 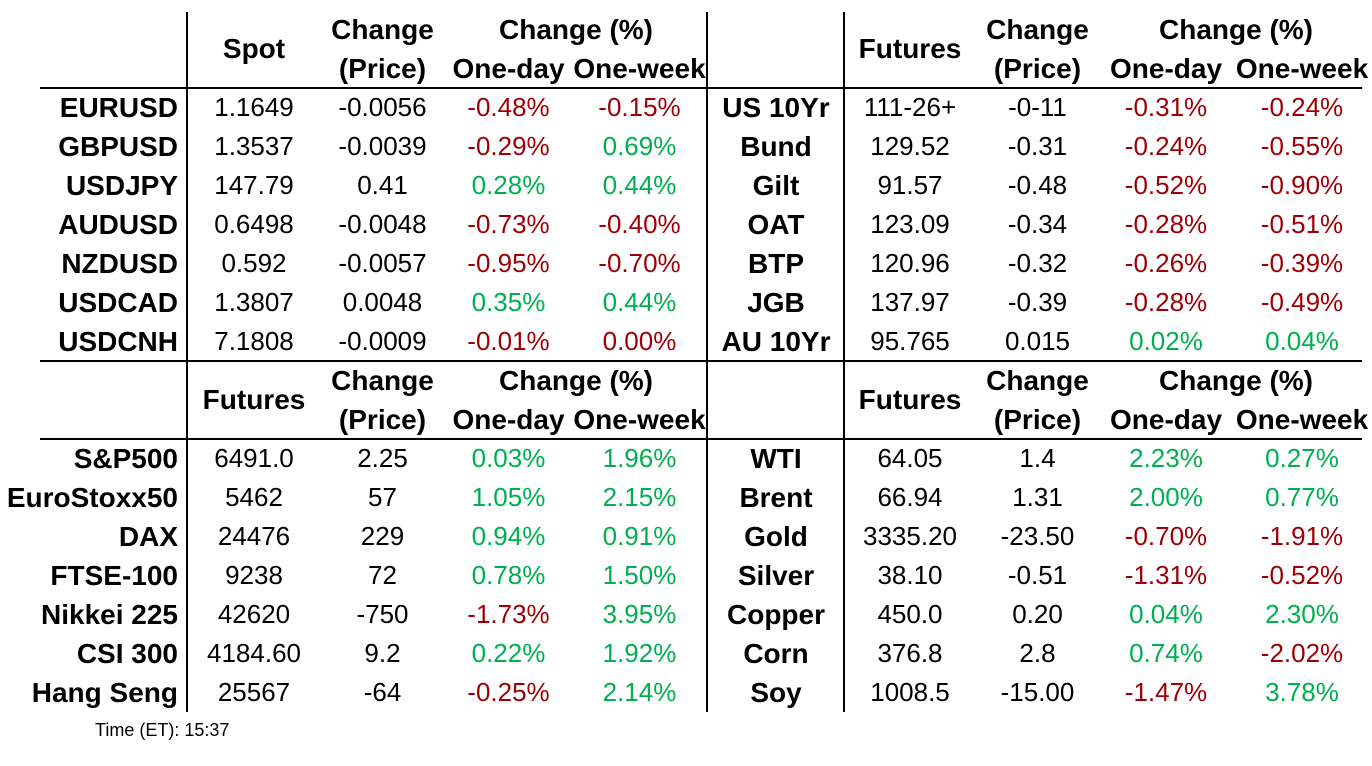 What do you see at coordinates (254, 107) in the screenshot?
I see `value-cell: 1.1649` at bounding box center [254, 107].